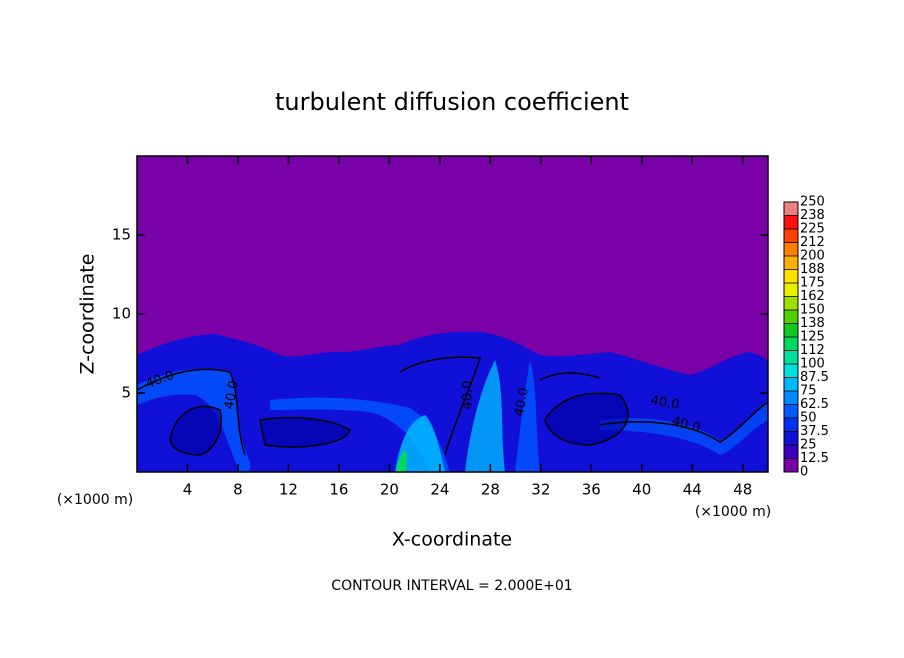 This screenshot has height=658, width=904. Describe the element at coordinates (490, 490) in the screenshot. I see `x-tick-label: 28` at that location.